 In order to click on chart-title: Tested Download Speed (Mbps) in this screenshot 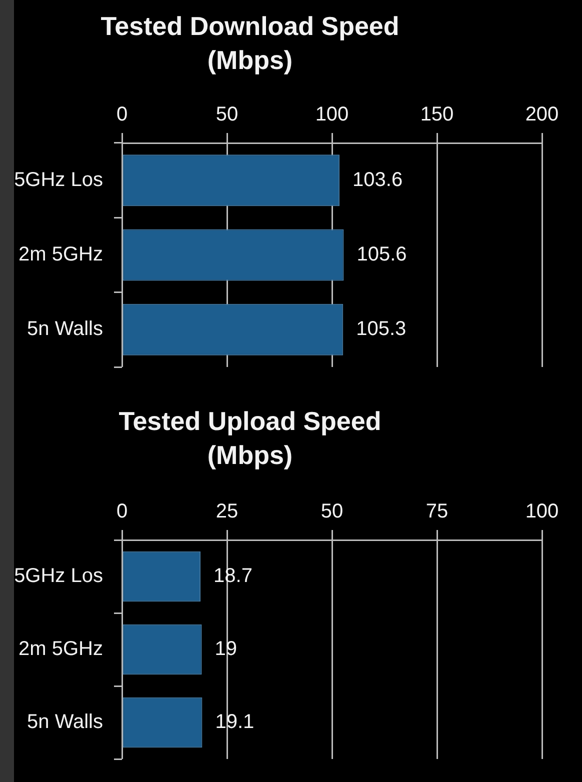, I will do `click(250, 43)`.